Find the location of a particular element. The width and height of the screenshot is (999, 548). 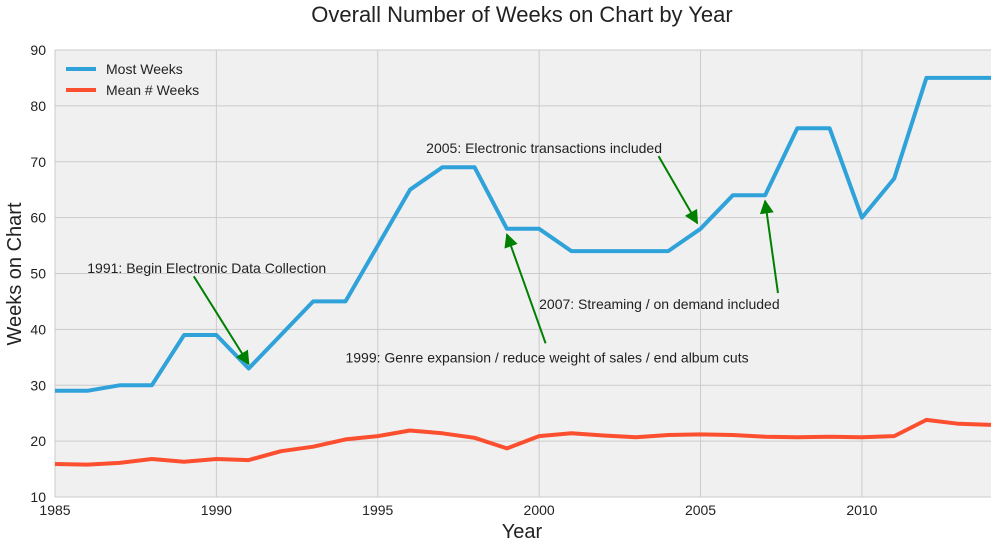

annotation-label: 1991: Begin Electronic Data Collection is located at coordinates (206, 268).